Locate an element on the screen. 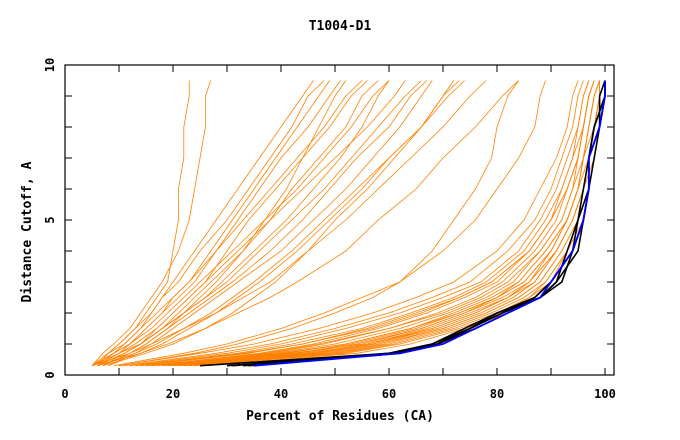  y-tick-label: 5 is located at coordinates (50, 219).